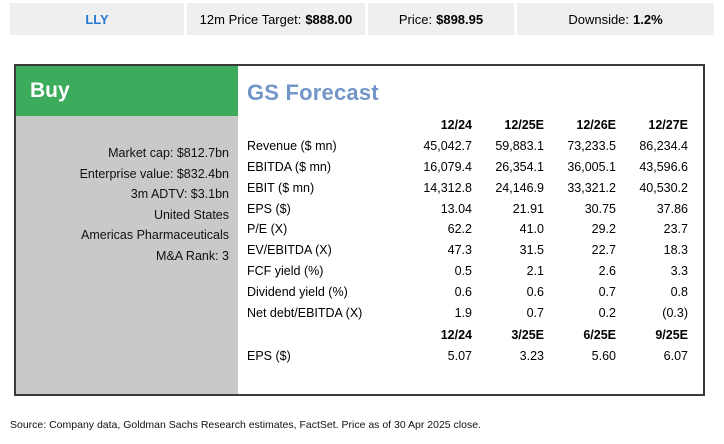 The image size is (724, 444). Describe the element at coordinates (663, 187) in the screenshot. I see `cell: 40,530.2` at that location.